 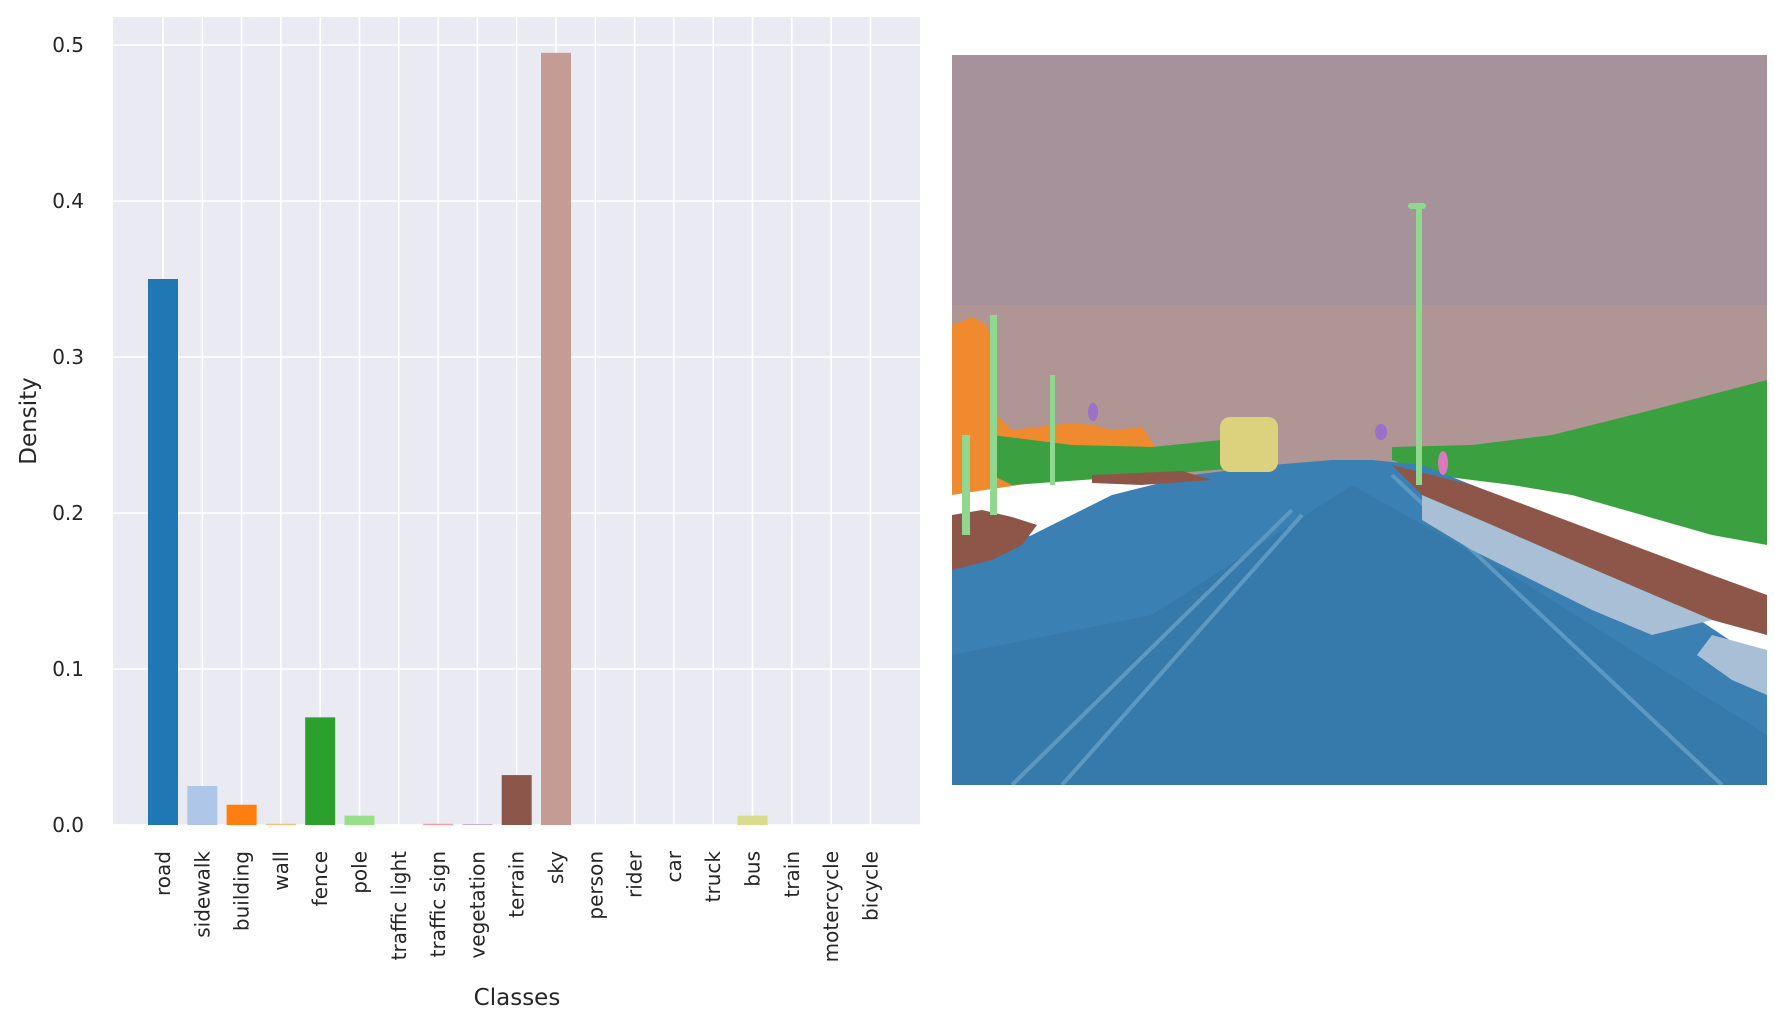 What do you see at coordinates (1249, 444) in the screenshot?
I see `bus-region` at bounding box center [1249, 444].